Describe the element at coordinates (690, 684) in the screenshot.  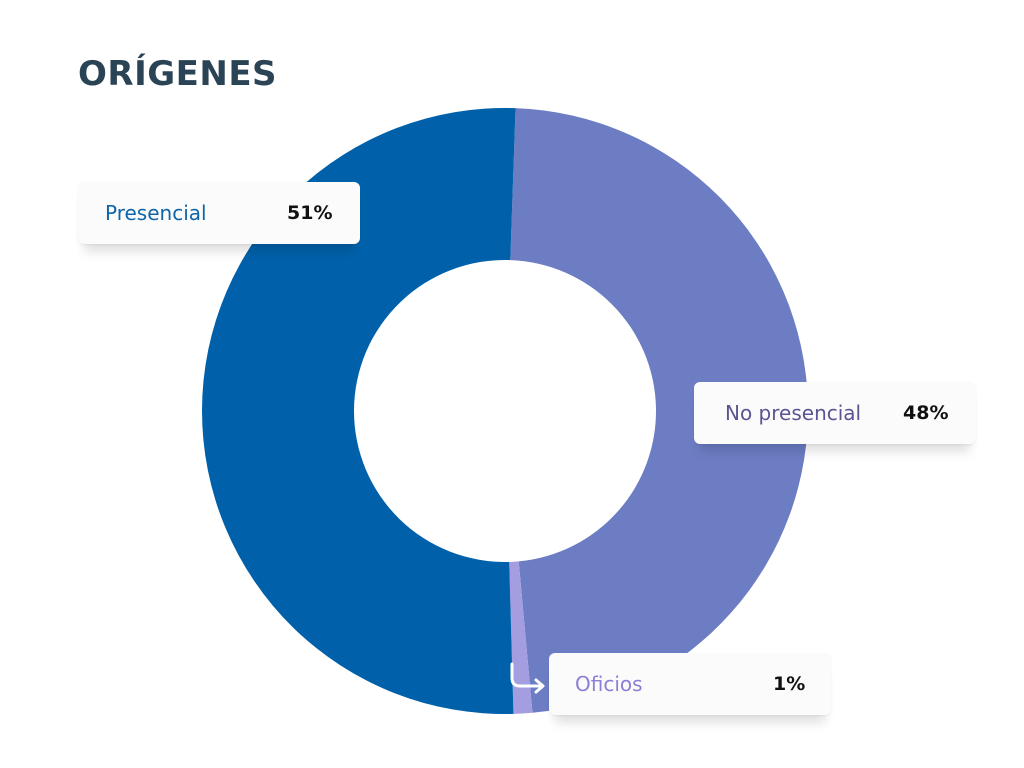
I see `slice-label-oficios: Oficios 1%` at that location.